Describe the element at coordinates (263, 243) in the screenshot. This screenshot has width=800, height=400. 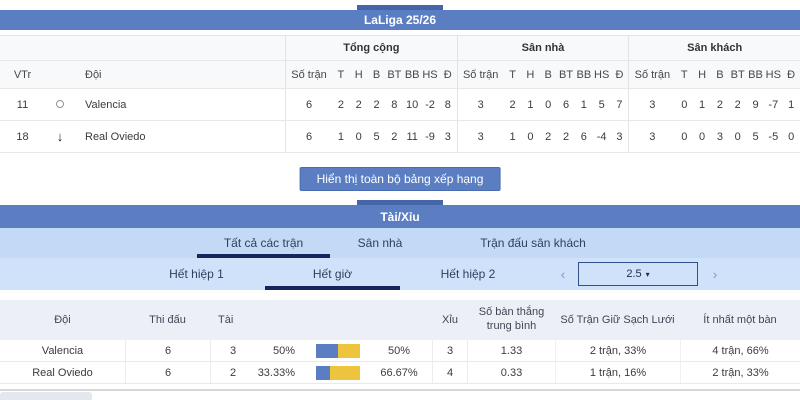
I see `tab-all-matches: Tất cả các trận` at that location.